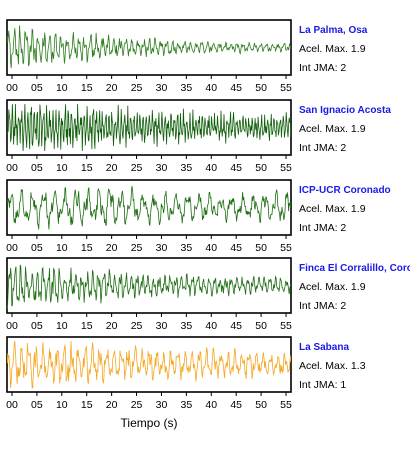 This screenshot has height=460, width=410. What do you see at coordinates (345, 190) in the screenshot?
I see `station-name: ICP-UCR Coronado` at bounding box center [345, 190].